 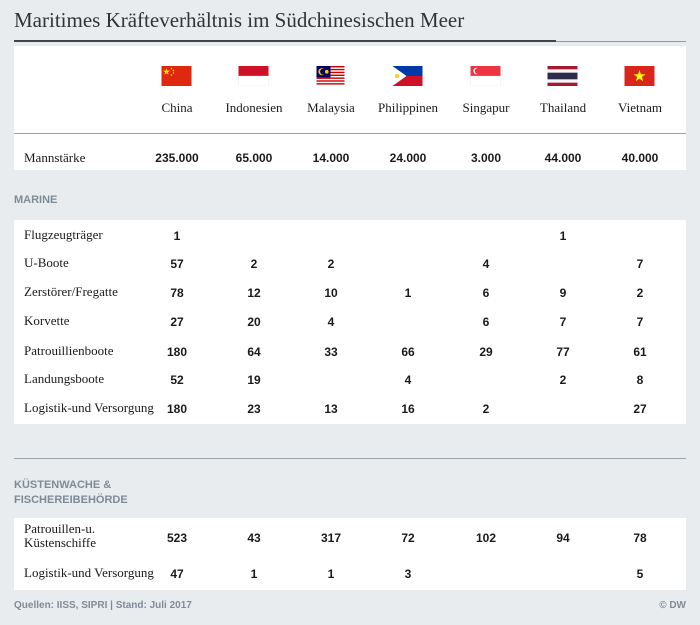 I want to click on row-label: Patrouillienboote, so click(x=69, y=350).